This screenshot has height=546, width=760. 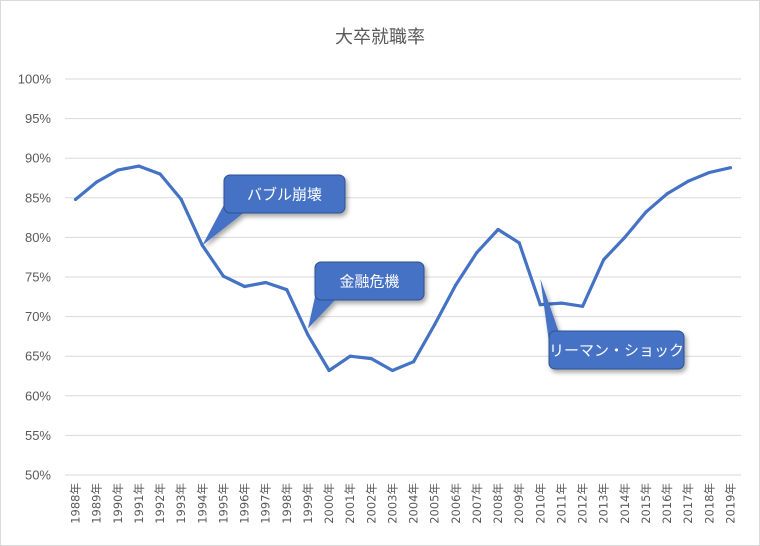 I want to click on x-tick-label: 2014年, so click(x=625, y=503).